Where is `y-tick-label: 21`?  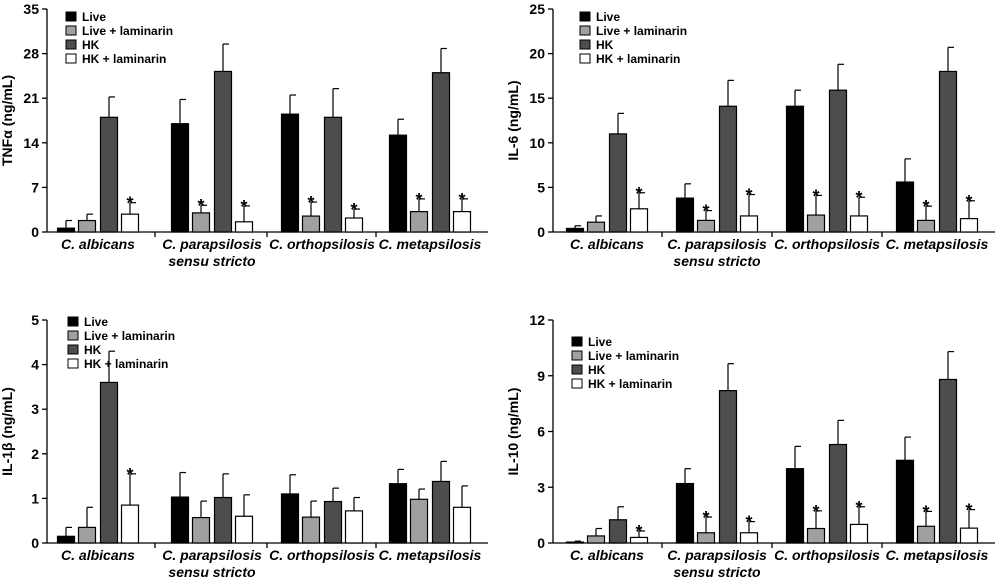
y-tick-label: 21 is located at coordinates (31, 98).